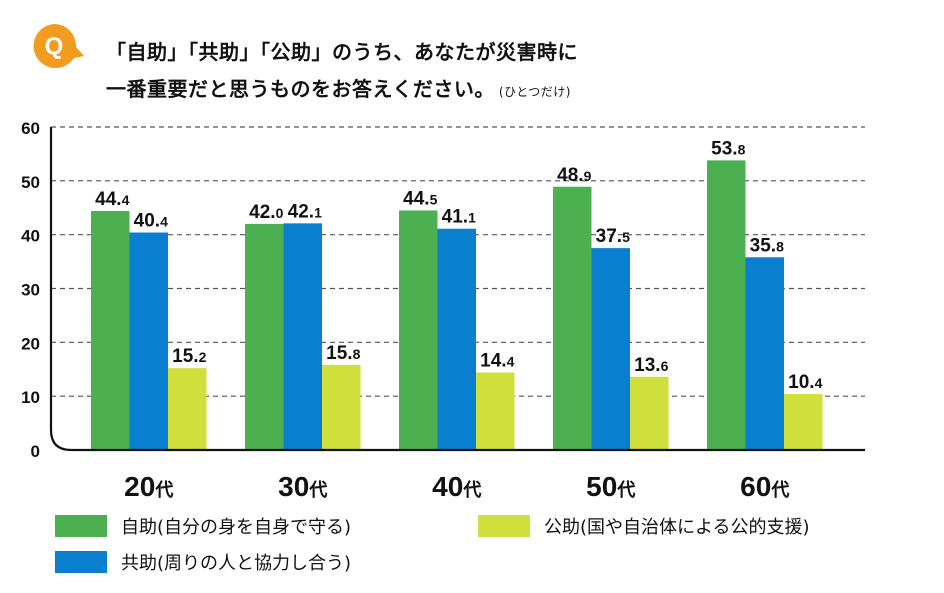  I want to click on data-label: 44.4, so click(112, 199).